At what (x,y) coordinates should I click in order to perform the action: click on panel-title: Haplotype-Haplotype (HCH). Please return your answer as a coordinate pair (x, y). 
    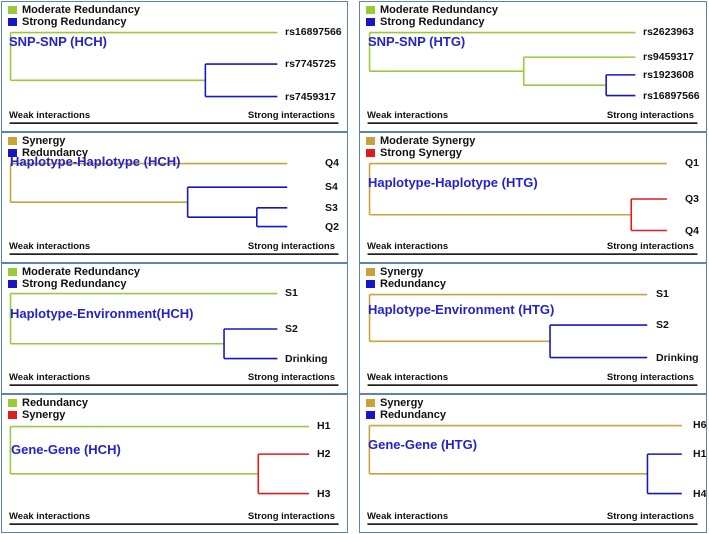
    Looking at the image, I should click on (95, 161).